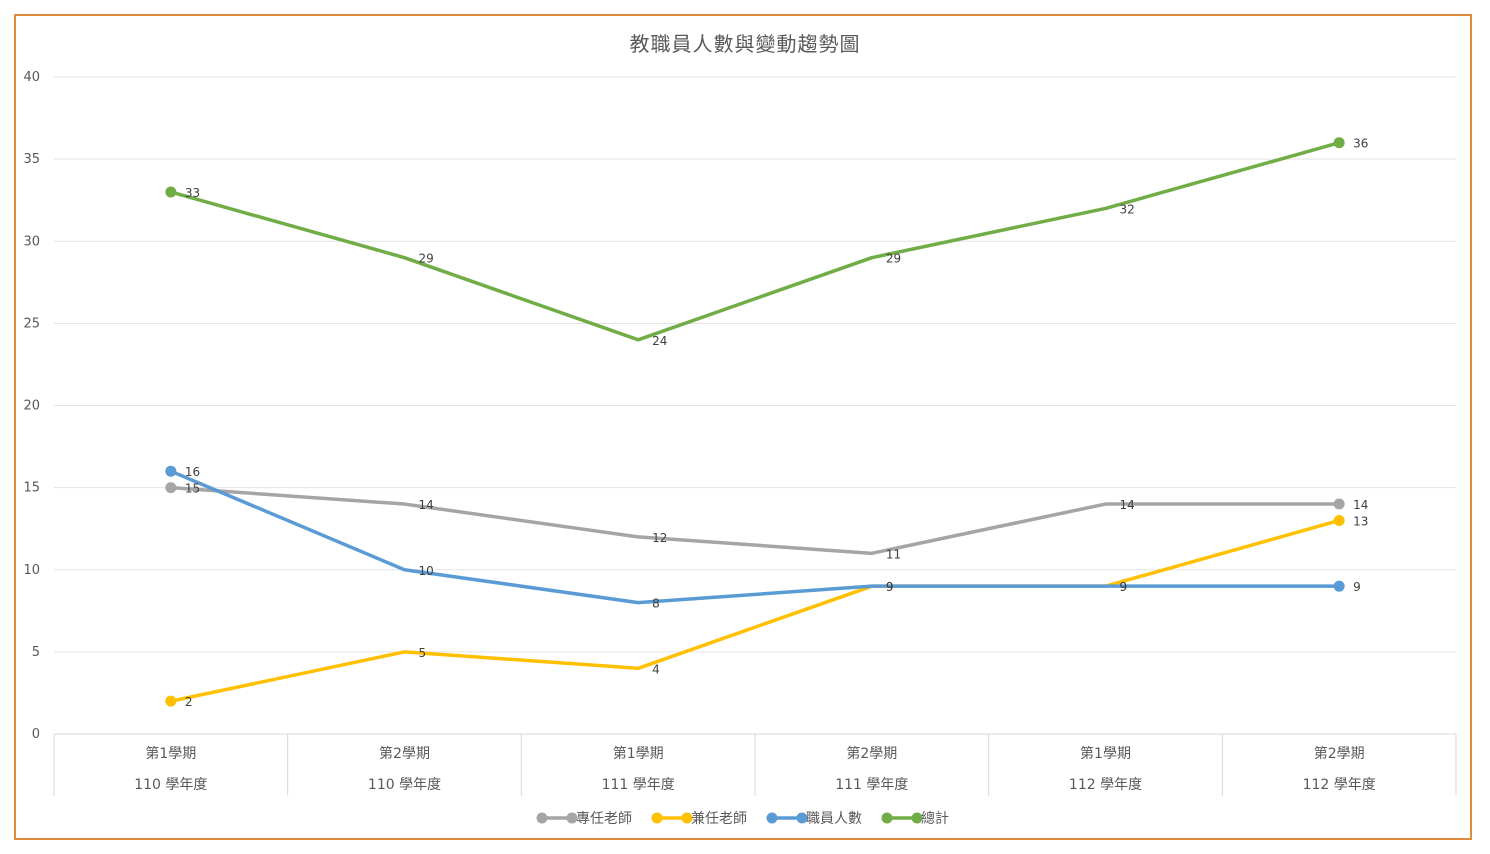 Image resolution: width=1490 pixels, height=854 pixels. What do you see at coordinates (426, 571) in the screenshot?
I see `data-label: 10` at bounding box center [426, 571].